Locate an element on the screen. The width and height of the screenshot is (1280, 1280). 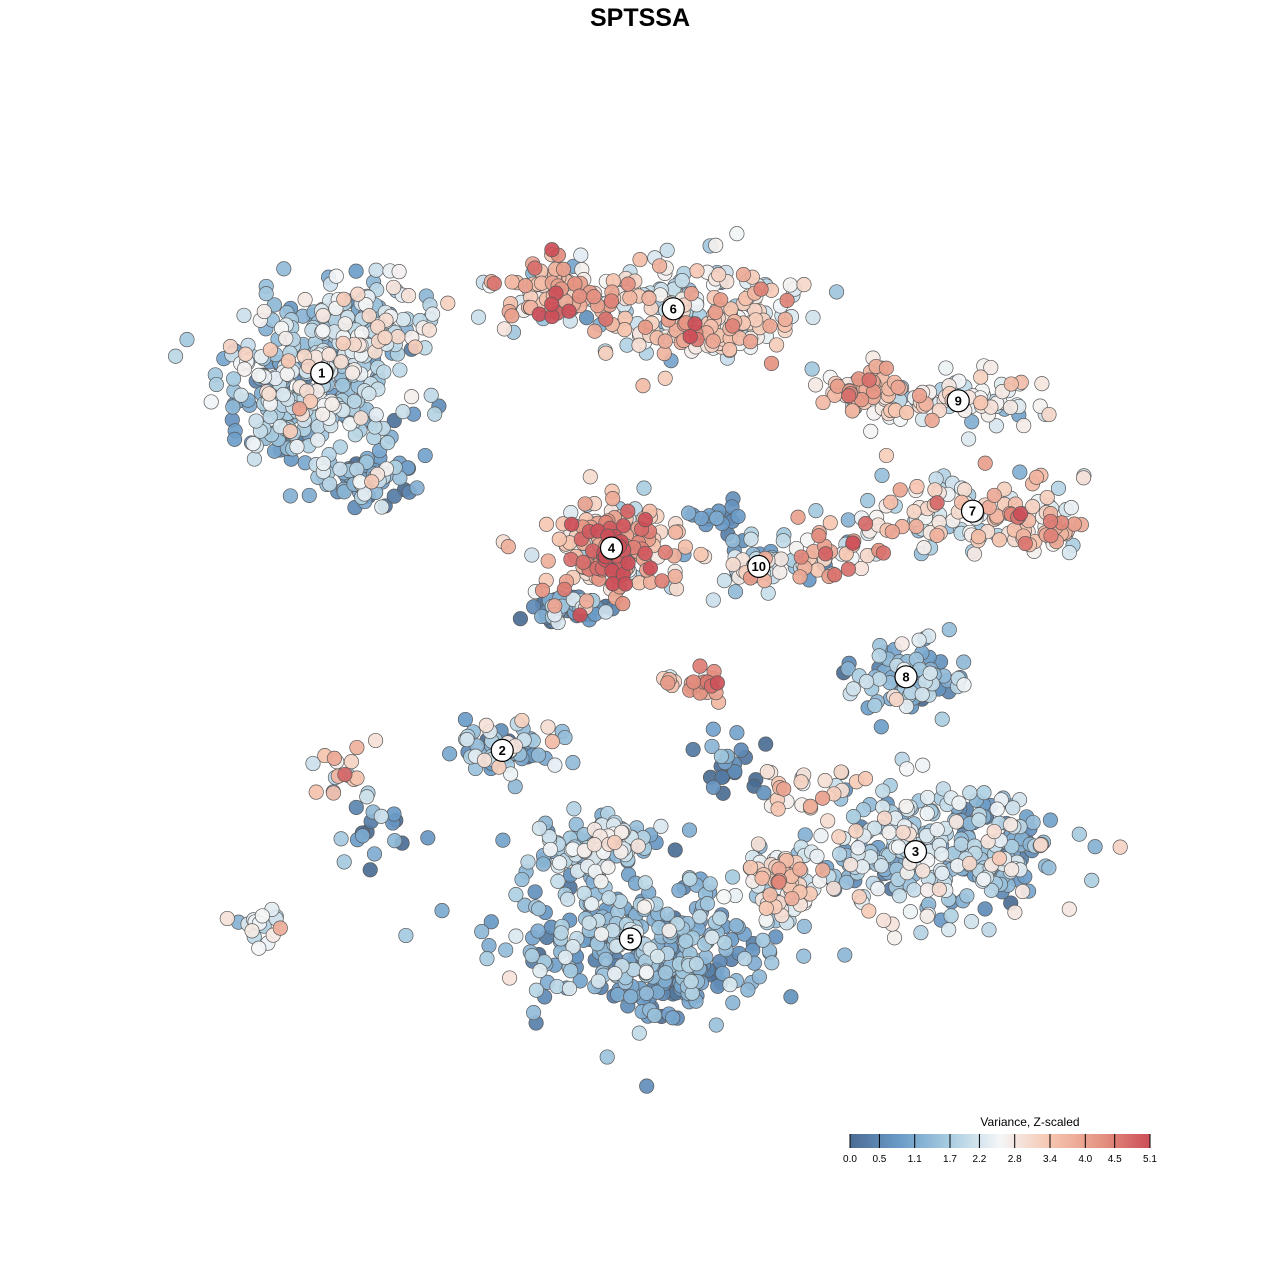
cluster-label-5: 5 is located at coordinates (630, 939).